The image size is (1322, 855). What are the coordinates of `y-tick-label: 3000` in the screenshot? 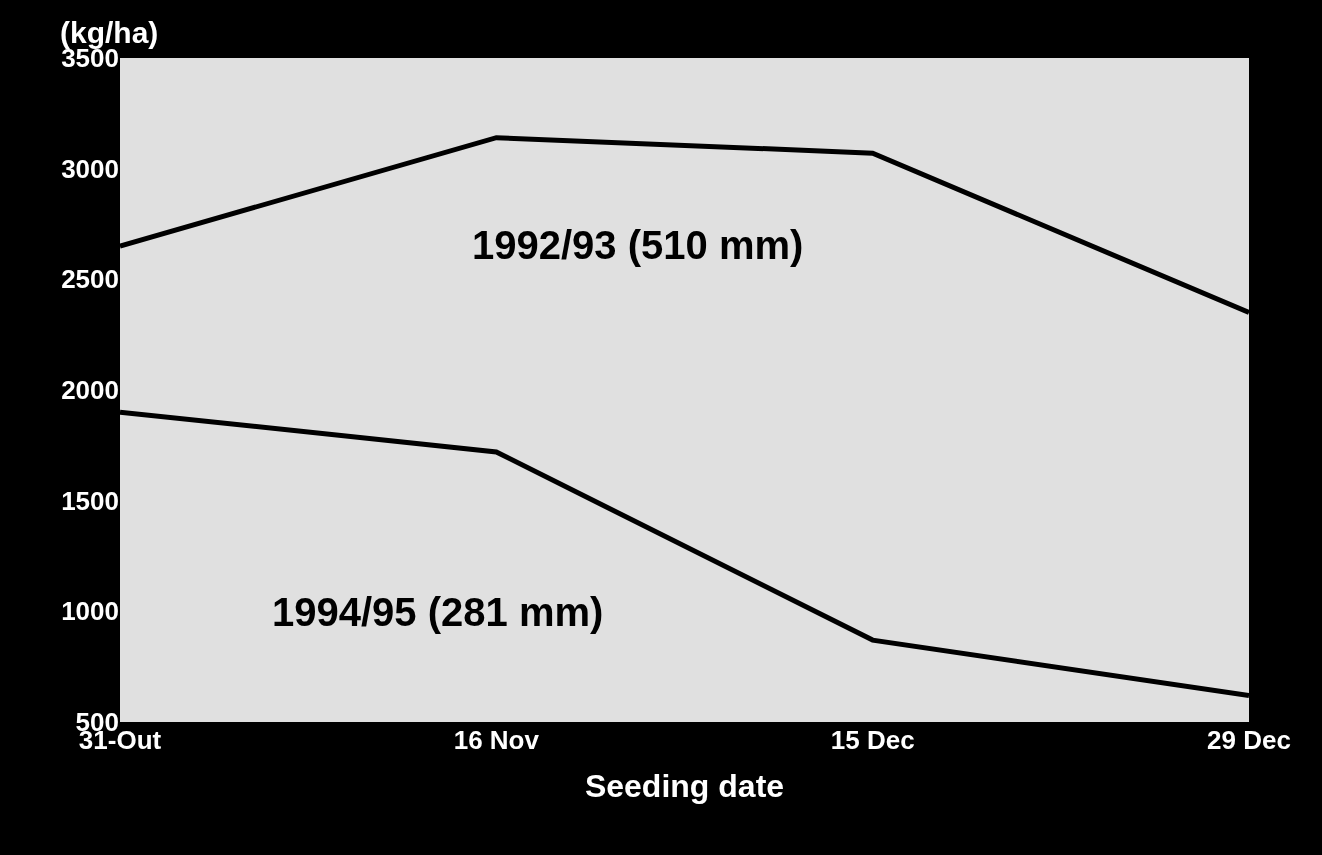 It's located at (90, 168).